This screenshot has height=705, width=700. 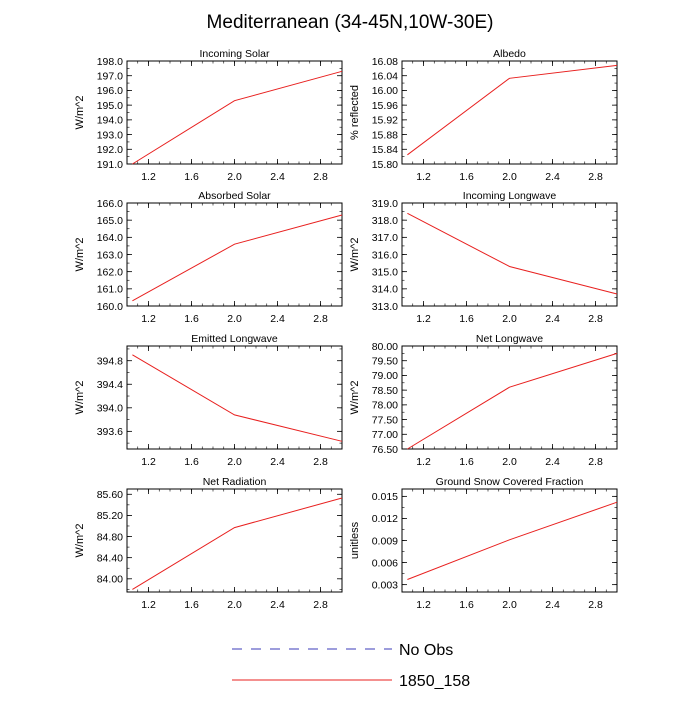 What do you see at coordinates (110, 307) in the screenshot?
I see `y-tick-label: 160.0` at bounding box center [110, 307].